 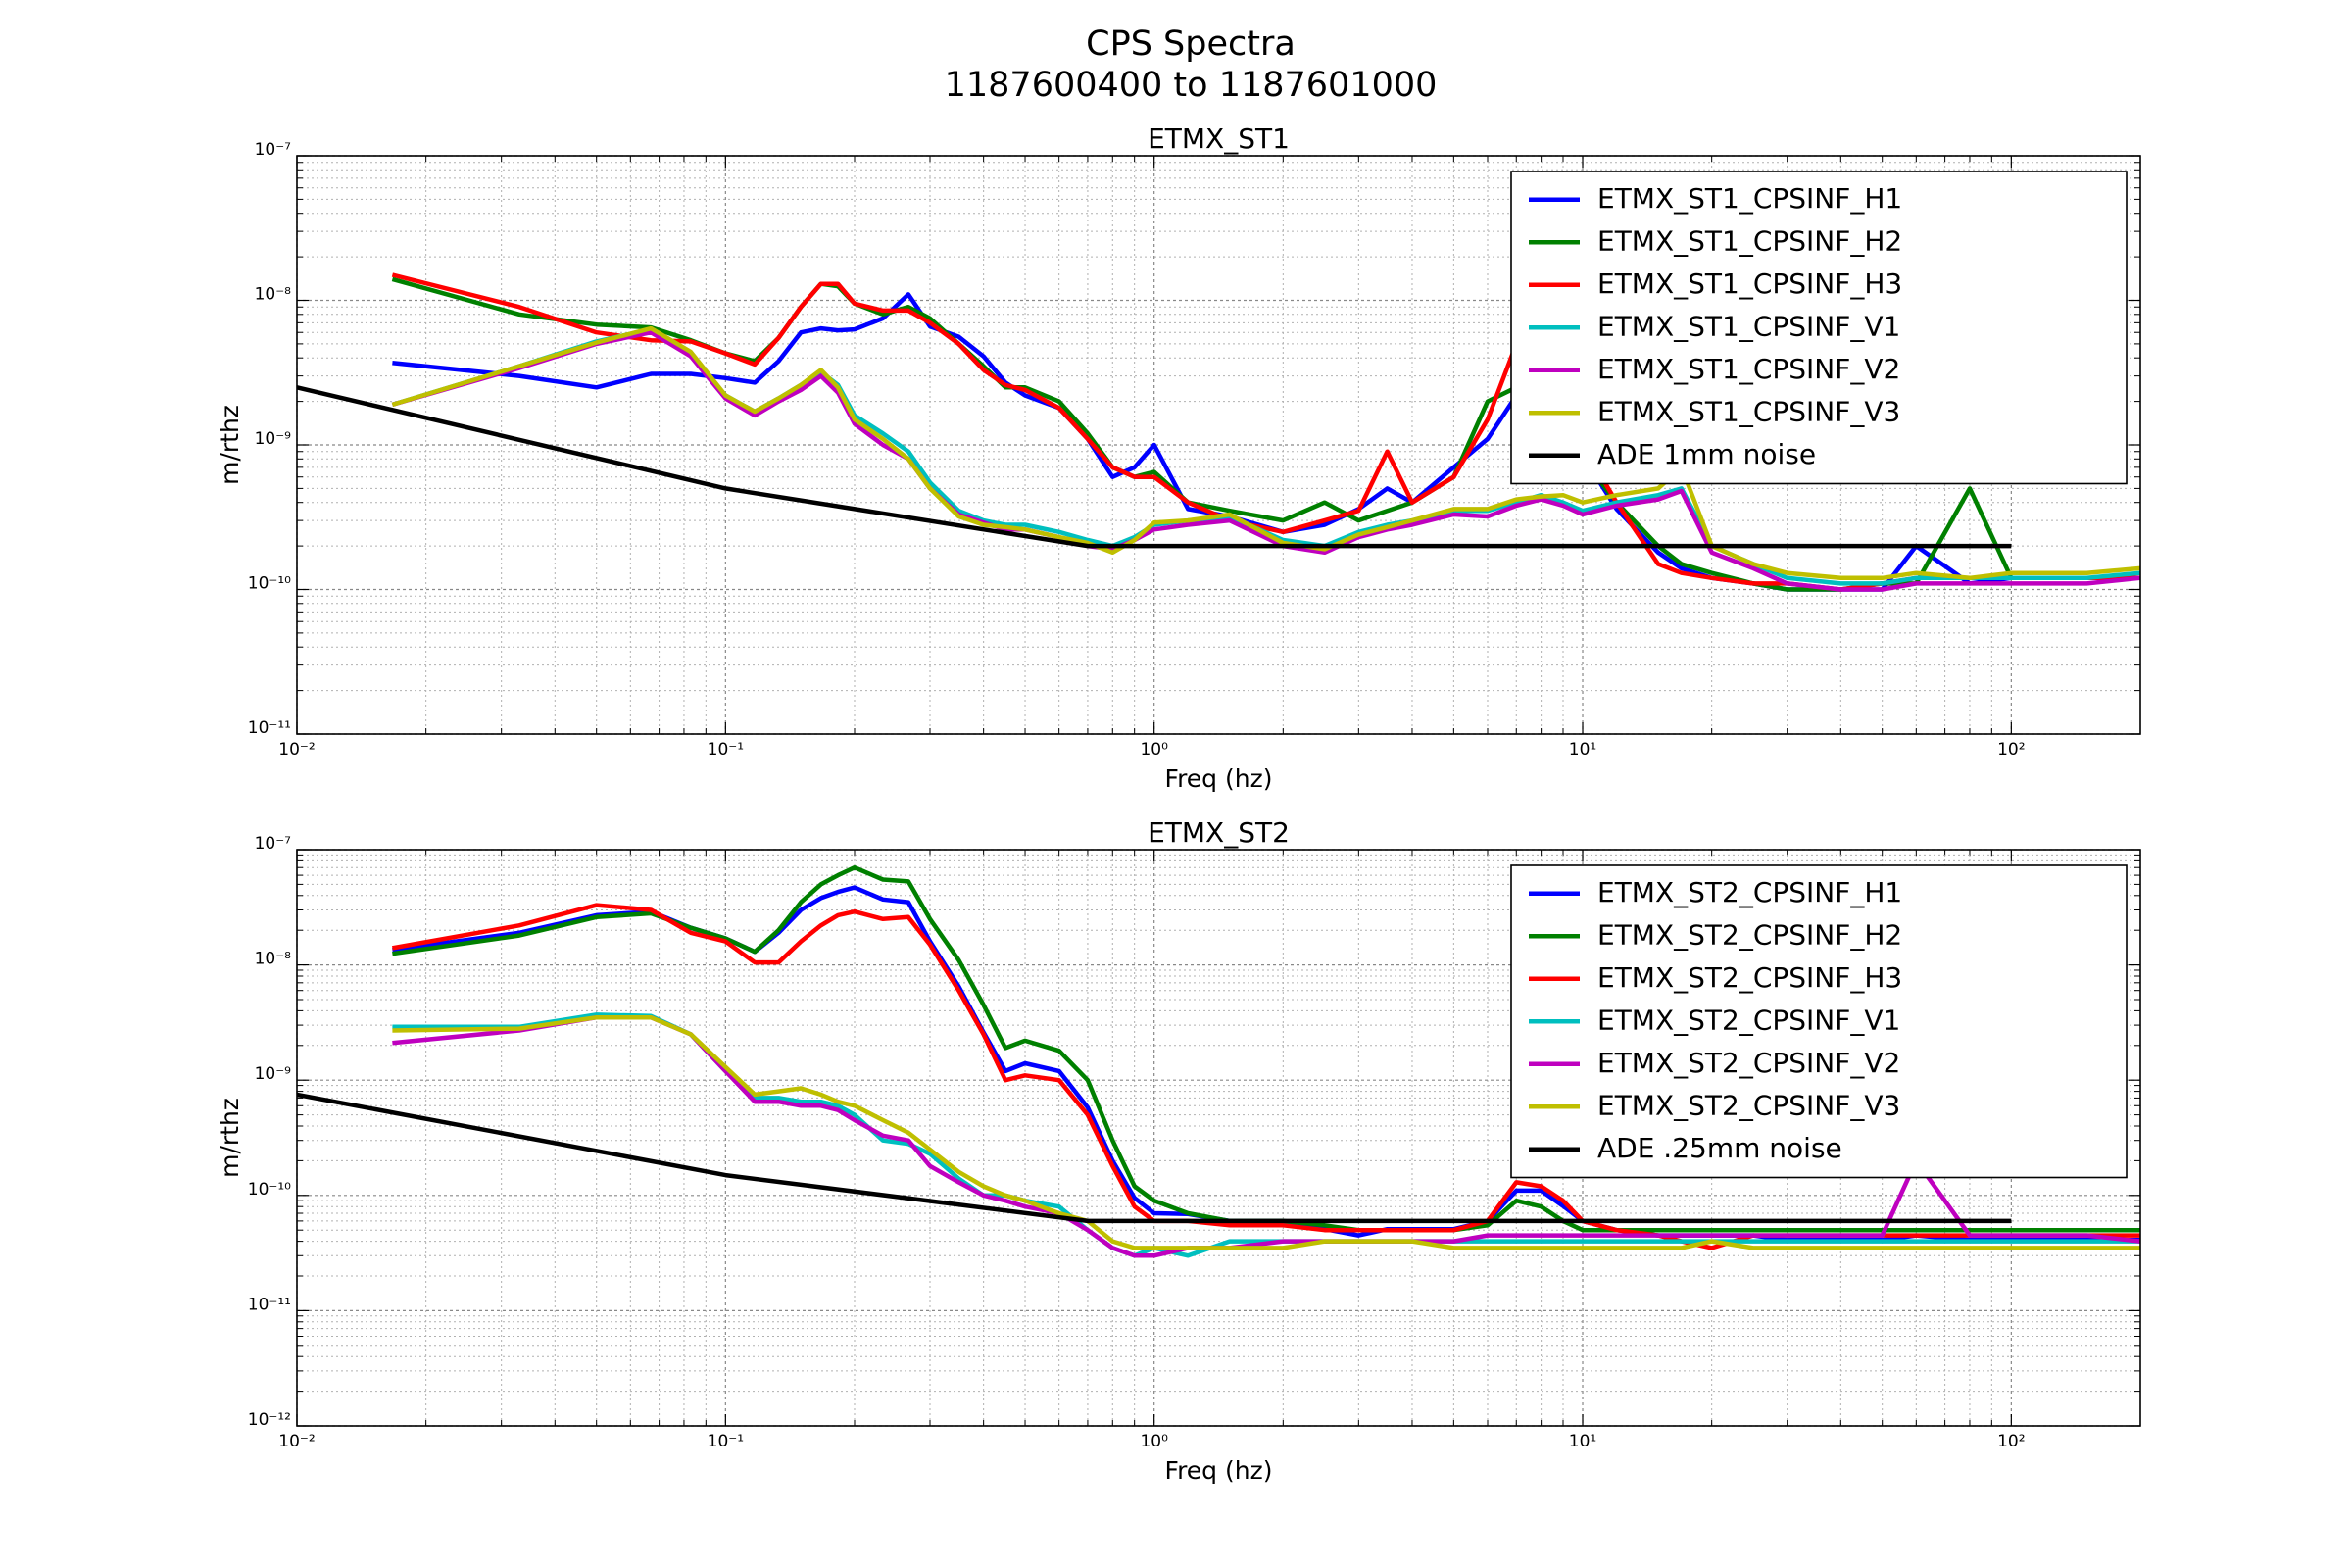 What do you see at coordinates (1219, 138) in the screenshot?
I see `axes-title: ETMX_ST1` at bounding box center [1219, 138].